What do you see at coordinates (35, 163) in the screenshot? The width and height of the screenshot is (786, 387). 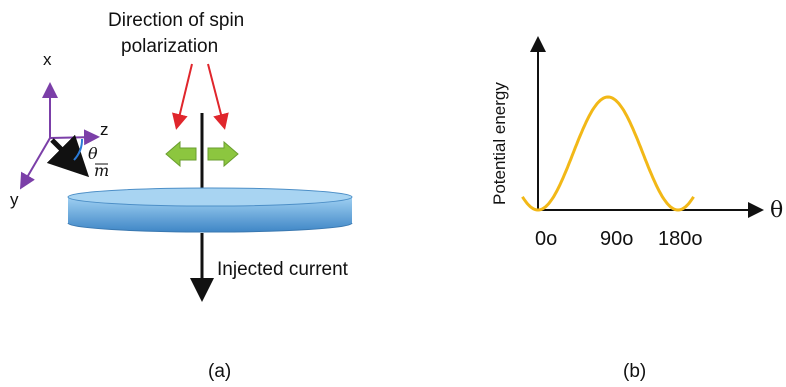 I see `y-axis` at bounding box center [35, 163].